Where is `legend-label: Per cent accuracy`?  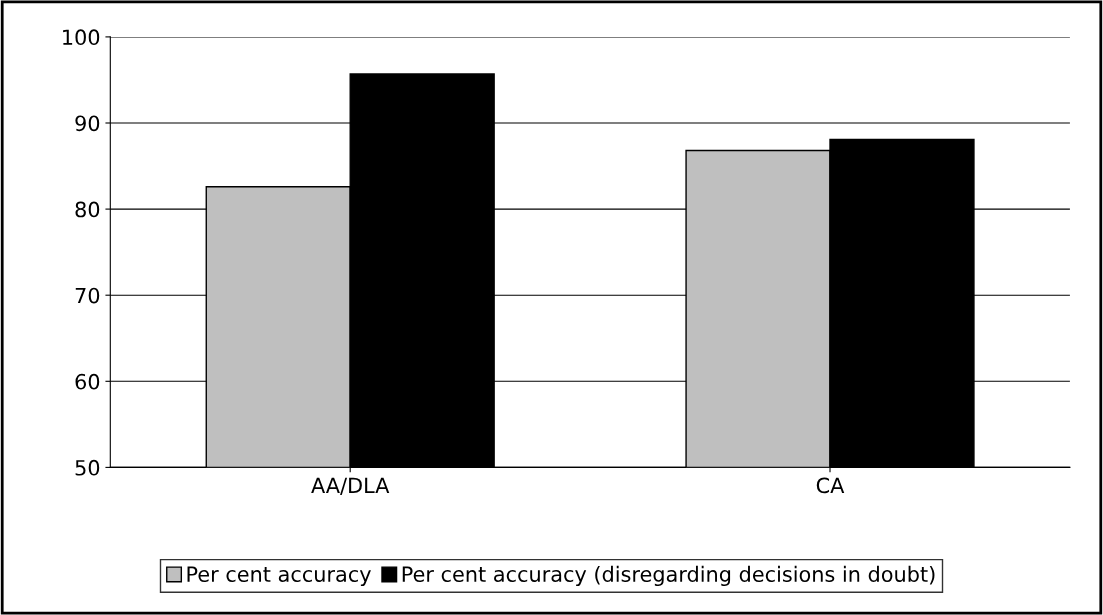
legend-label: Per cent accuracy is located at coordinates (279, 576).